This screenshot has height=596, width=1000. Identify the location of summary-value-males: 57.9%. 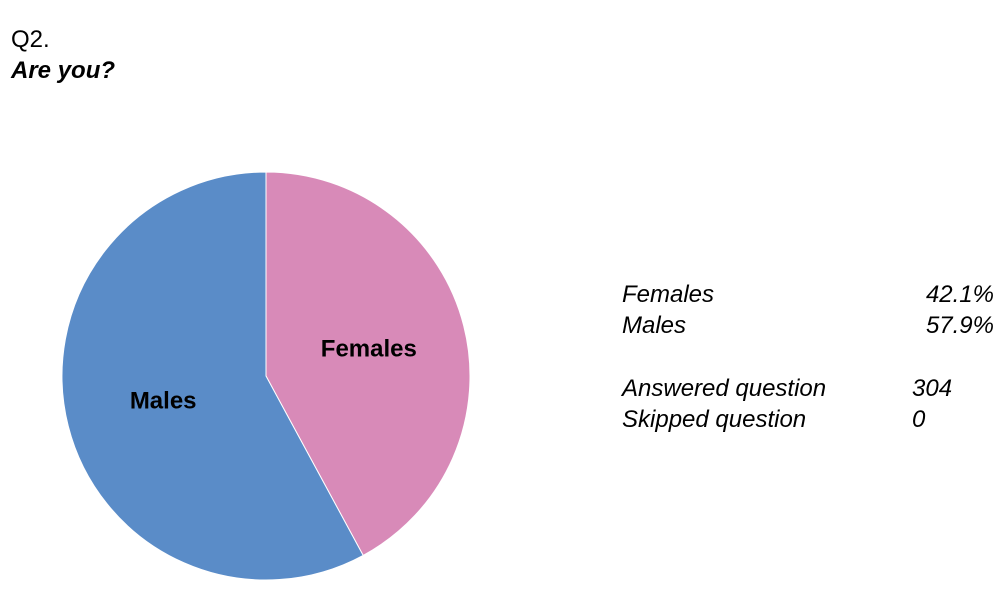
(959, 325).